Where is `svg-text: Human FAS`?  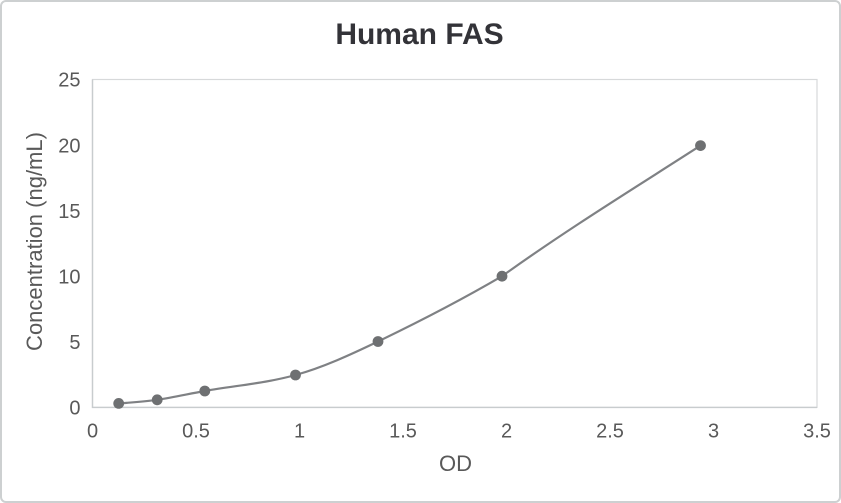 svg-text: Human FAS is located at coordinates (419, 34).